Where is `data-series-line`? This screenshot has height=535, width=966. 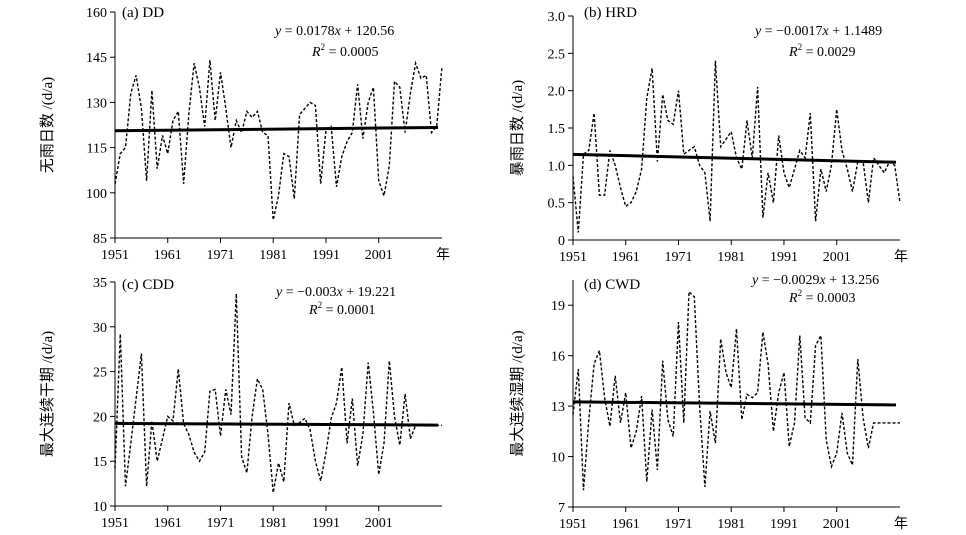 data-series-line is located at coordinates (278, 140).